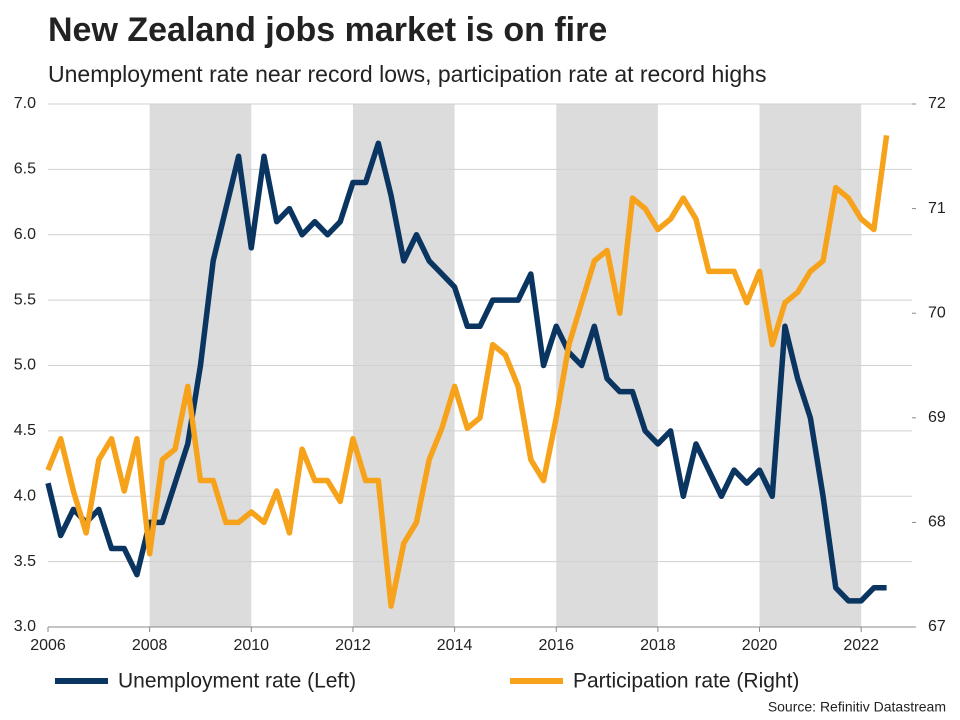  What do you see at coordinates (937, 522) in the screenshot?
I see `y2-tick-label: 68` at bounding box center [937, 522].